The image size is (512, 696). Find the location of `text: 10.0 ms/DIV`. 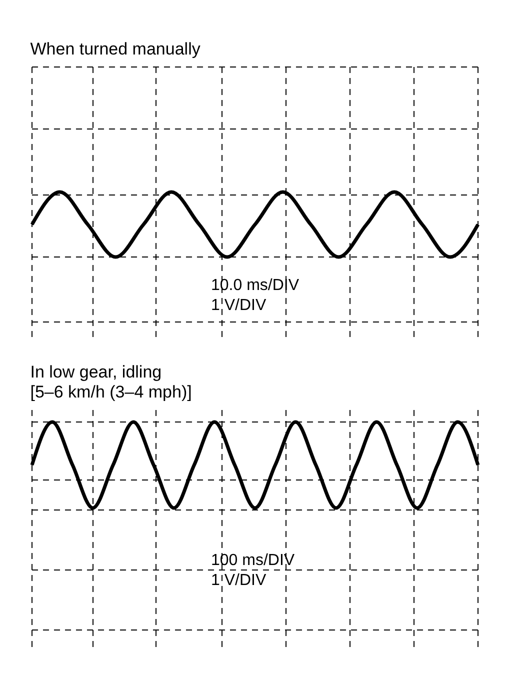

text: 10.0 ms/DIV is located at coordinates (255, 285).